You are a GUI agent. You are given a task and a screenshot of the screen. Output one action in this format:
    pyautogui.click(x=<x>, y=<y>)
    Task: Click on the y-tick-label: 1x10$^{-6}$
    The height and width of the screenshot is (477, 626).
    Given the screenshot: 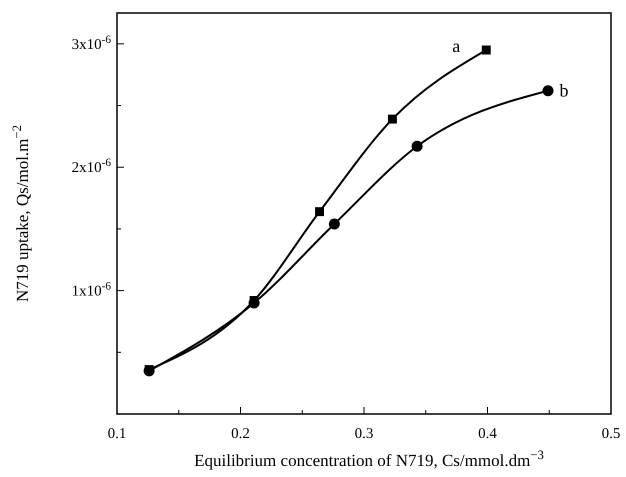 What is the action you would take?
    pyautogui.click(x=92, y=290)
    